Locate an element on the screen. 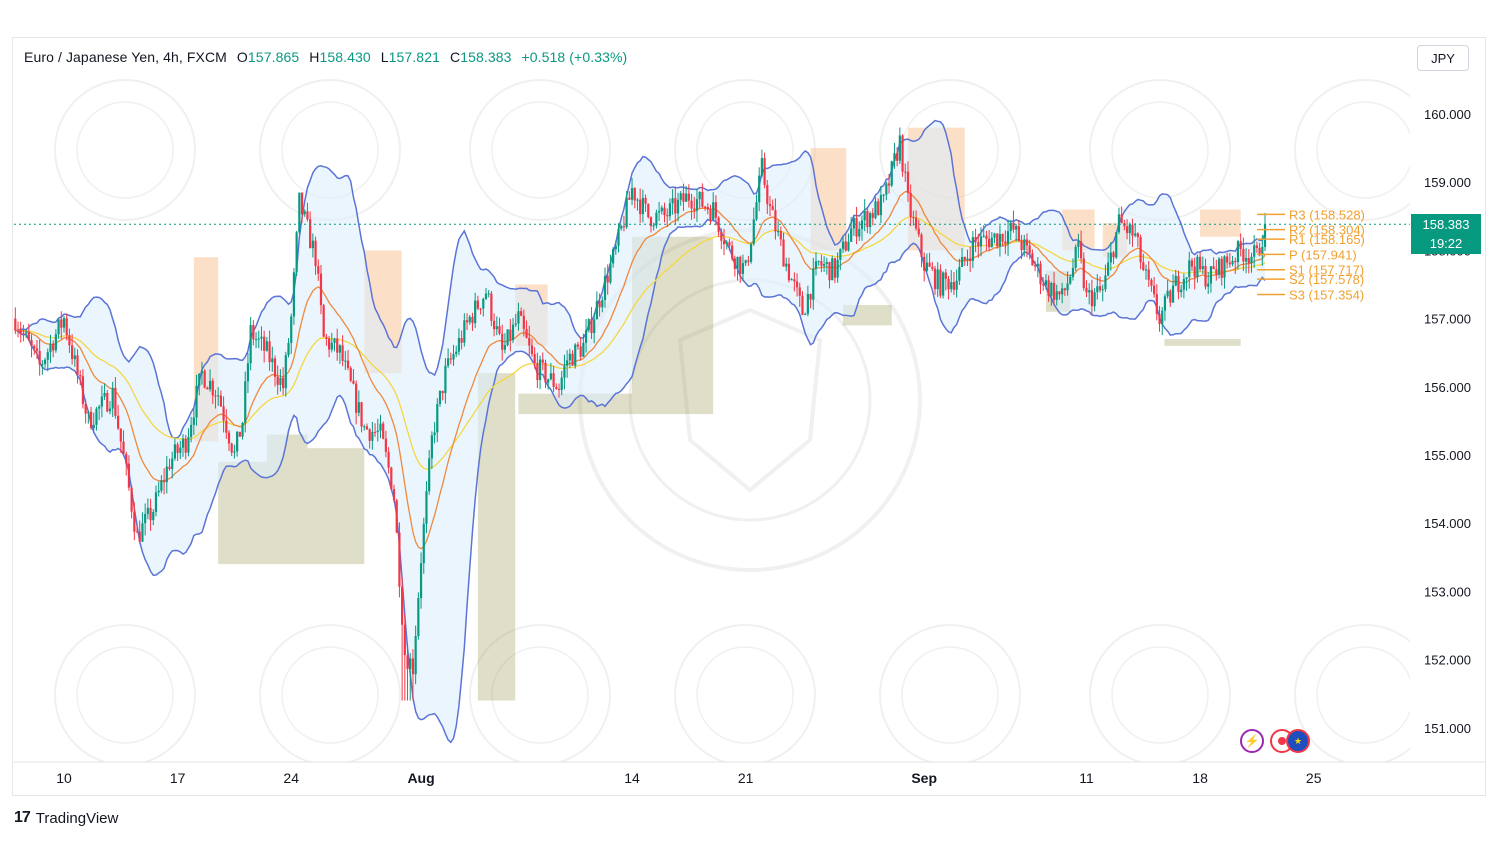 This screenshot has height=844, width=1500. pivot-label: R3 (158.528) is located at coordinates (1327, 214).